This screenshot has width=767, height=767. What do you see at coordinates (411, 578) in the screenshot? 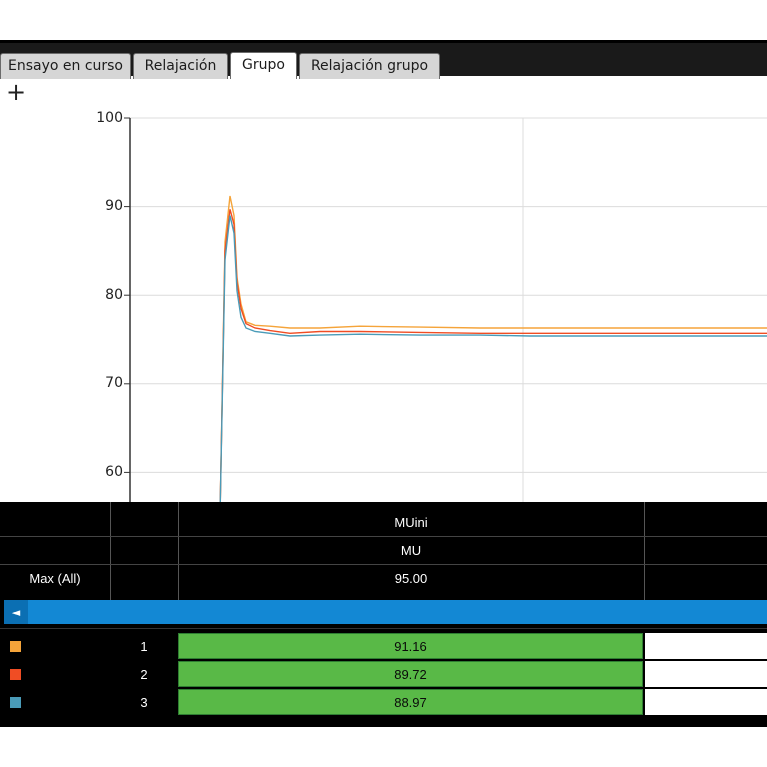
I see `max-all-value: 95.00` at bounding box center [411, 578].